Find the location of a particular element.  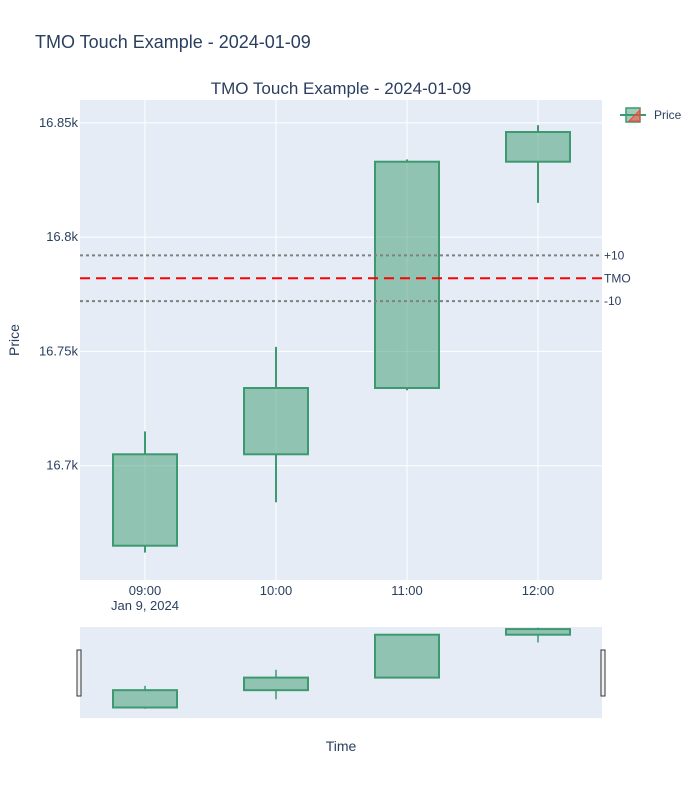

x-tick-label: 12:00 is located at coordinates (538, 590).